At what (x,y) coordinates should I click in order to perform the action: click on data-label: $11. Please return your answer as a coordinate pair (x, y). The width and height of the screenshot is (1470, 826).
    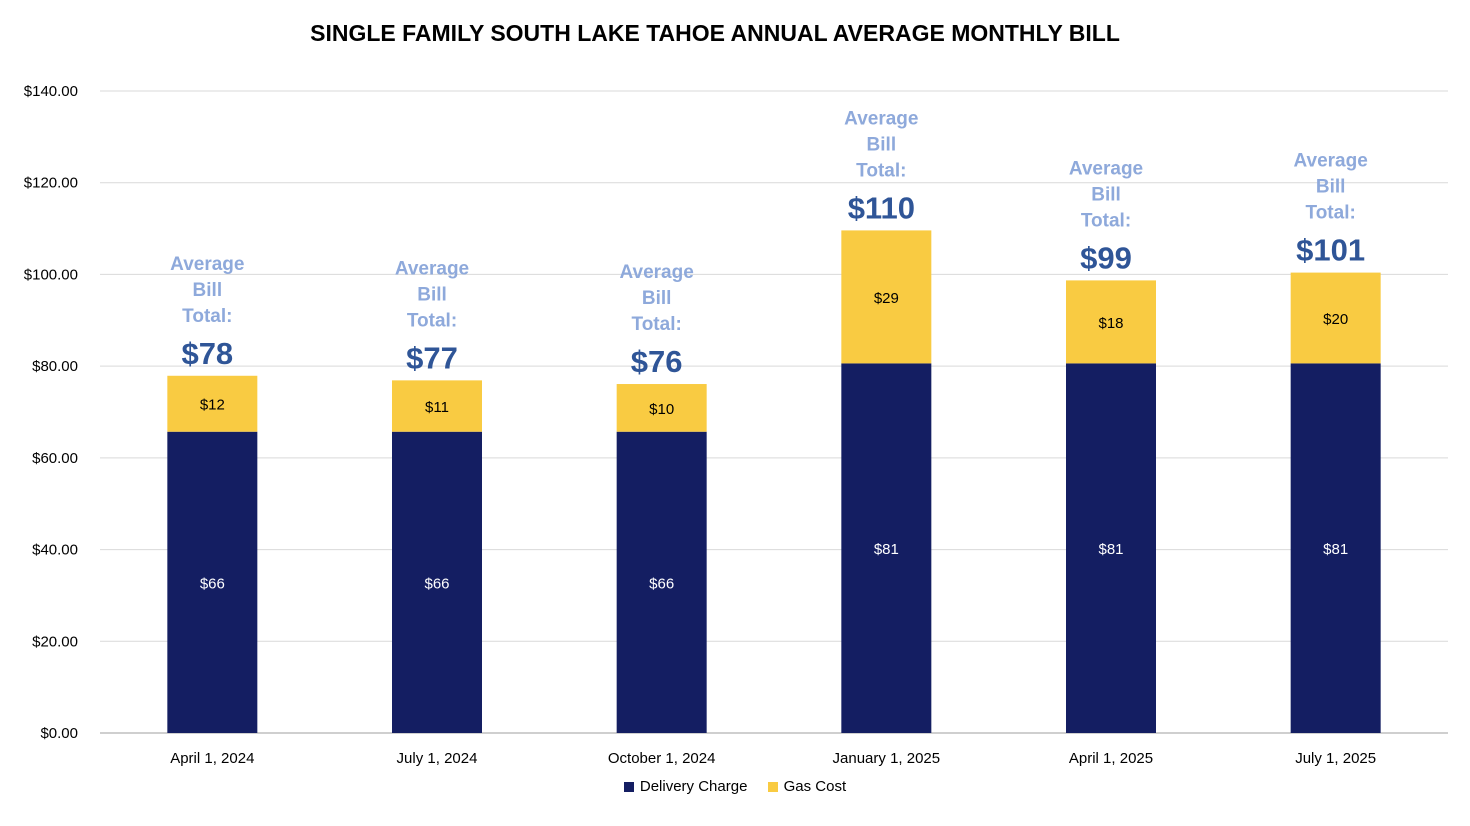
    Looking at the image, I should click on (437, 407).